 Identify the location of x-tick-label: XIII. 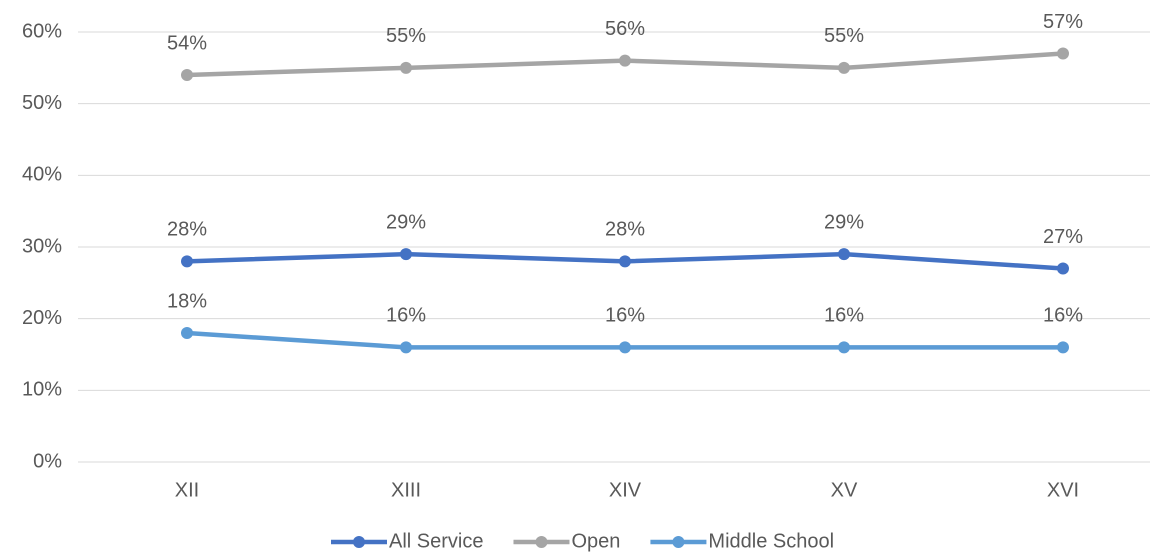
(406, 490).